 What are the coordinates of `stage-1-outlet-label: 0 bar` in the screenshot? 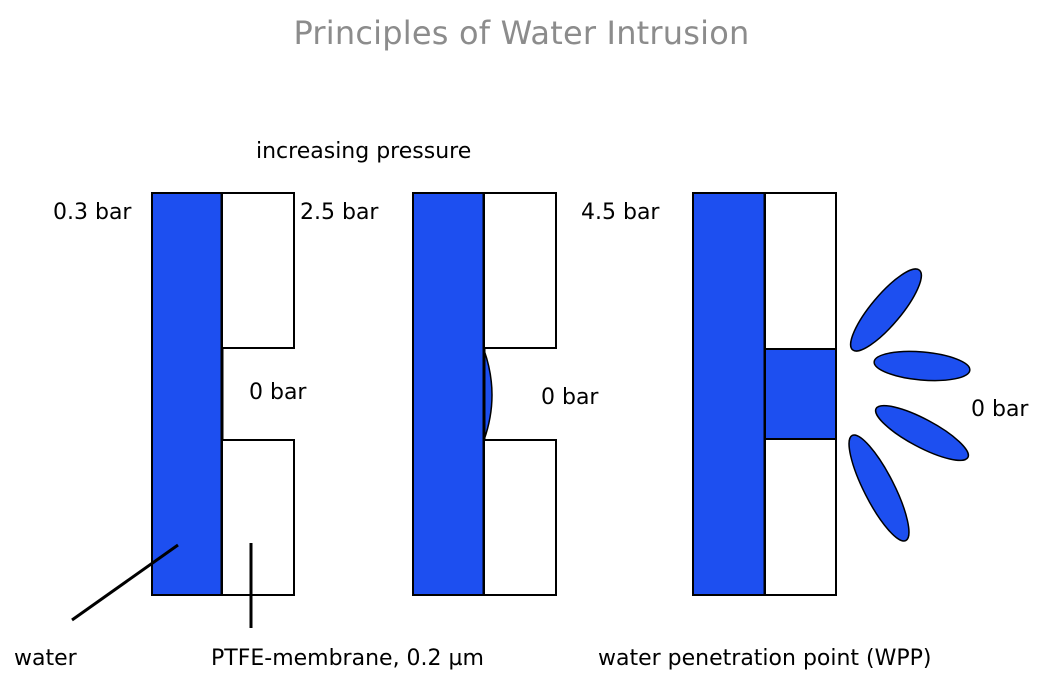 It's located at (278, 392).